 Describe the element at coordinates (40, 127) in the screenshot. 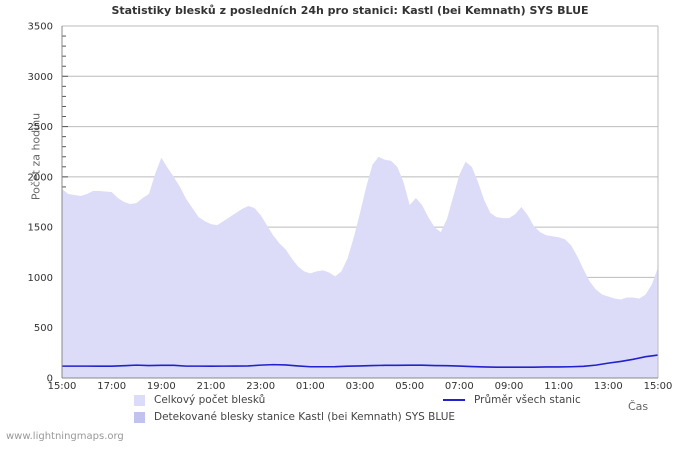

I see `svg-text: 2500` at that location.